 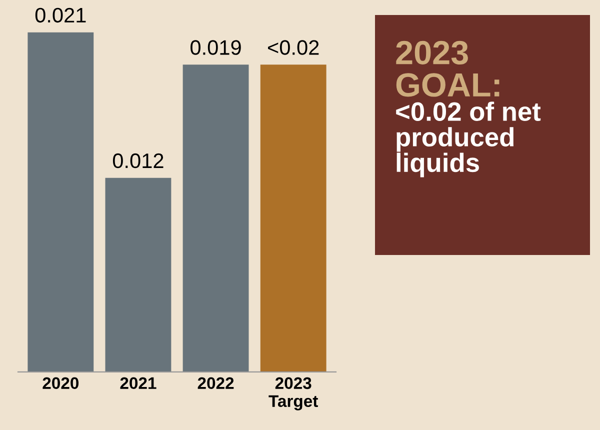 I want to click on data-label: <0.02, so click(x=293, y=47).